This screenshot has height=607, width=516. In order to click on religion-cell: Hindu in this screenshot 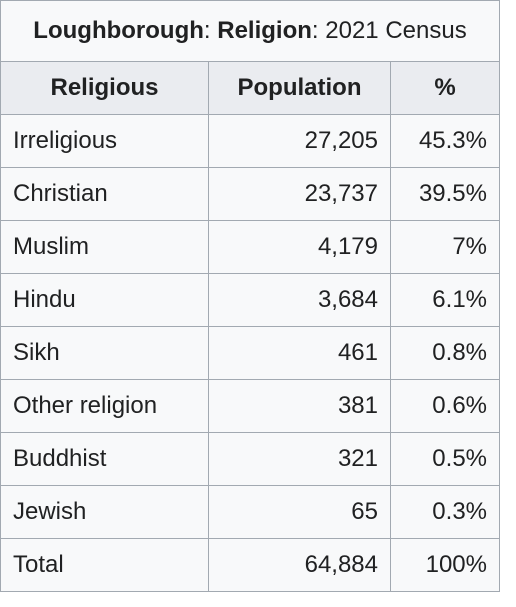, I will do `click(104, 300)`.